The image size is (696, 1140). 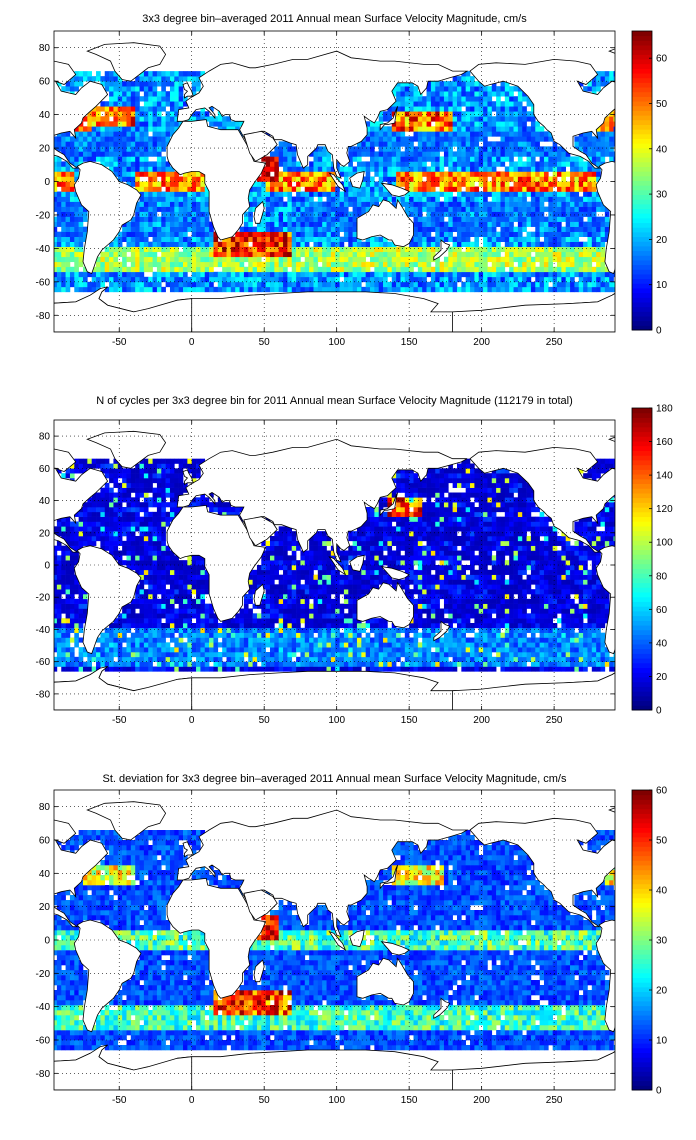 What do you see at coordinates (192, 342) in the screenshot?
I see `x-tick-label: 0` at bounding box center [192, 342].